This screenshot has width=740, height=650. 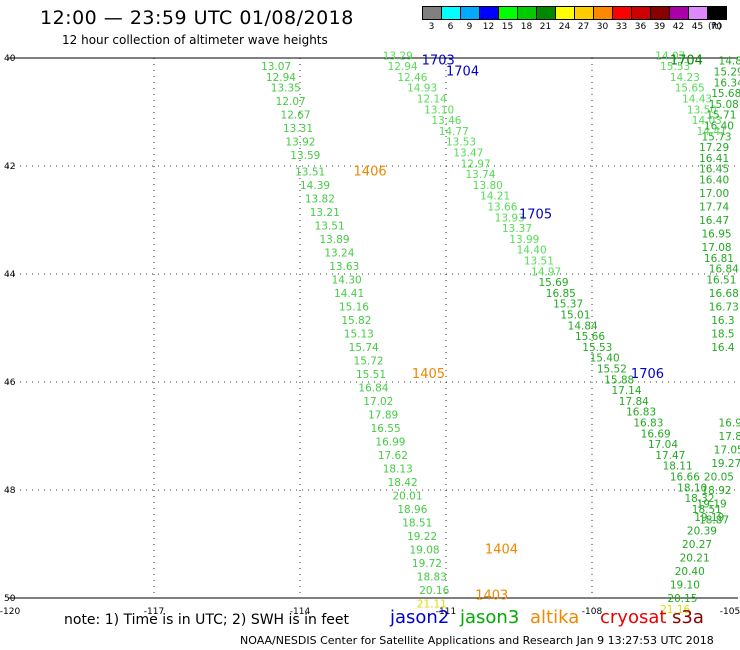 I want to click on wave-height-value: 13.51, so click(x=330, y=226).